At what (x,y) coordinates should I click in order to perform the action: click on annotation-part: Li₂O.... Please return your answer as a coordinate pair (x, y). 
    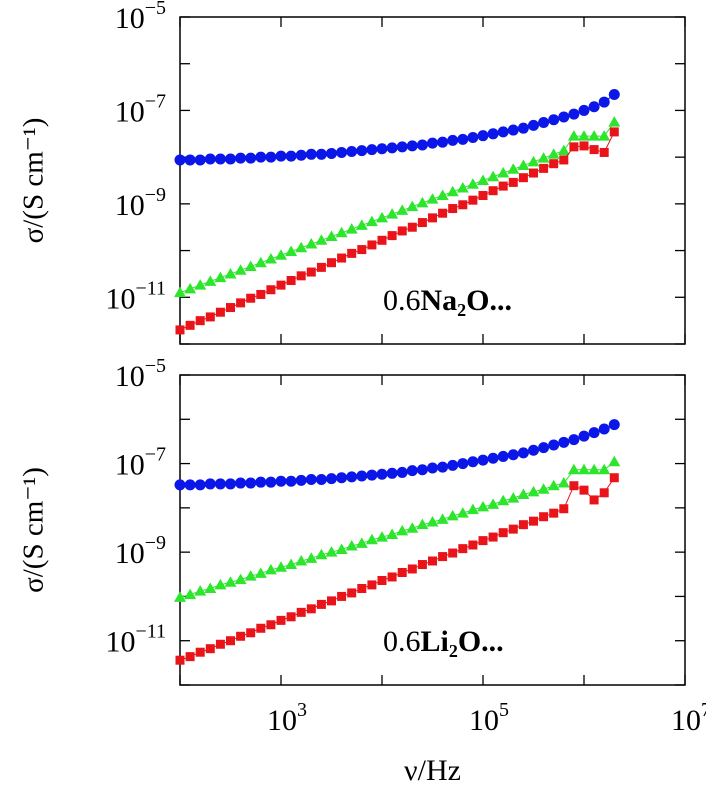
    Looking at the image, I should click on (462, 641).